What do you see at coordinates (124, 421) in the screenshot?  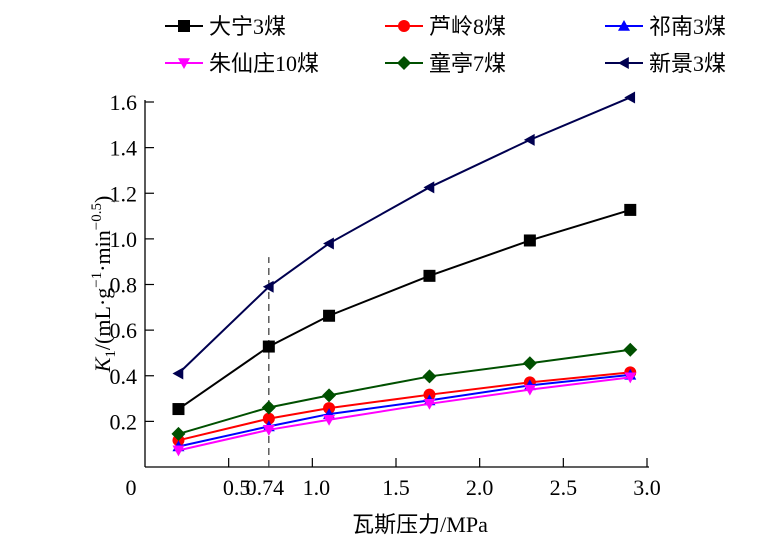 I see `y-tick-label: 0.2` at bounding box center [124, 421].